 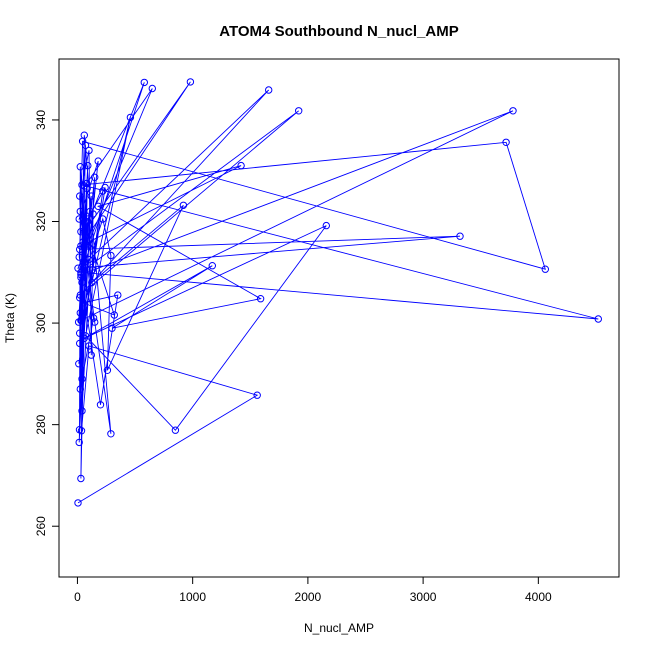 What do you see at coordinates (538, 597) in the screenshot?
I see `x-tick-label: 4000` at bounding box center [538, 597].